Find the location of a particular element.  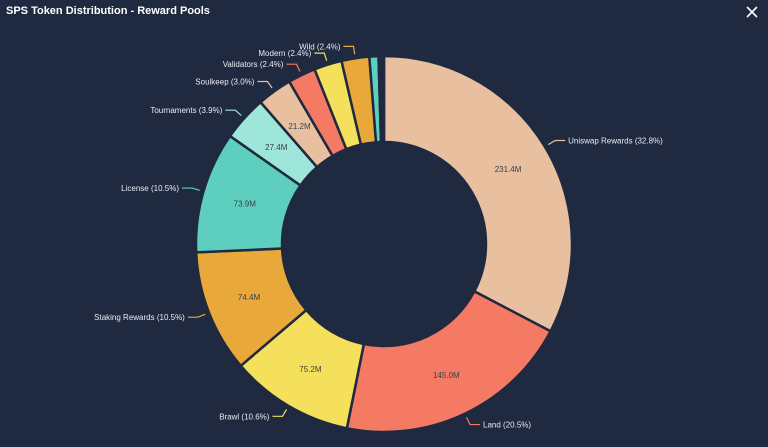

leader-line-staking-rewards is located at coordinates (196, 315).